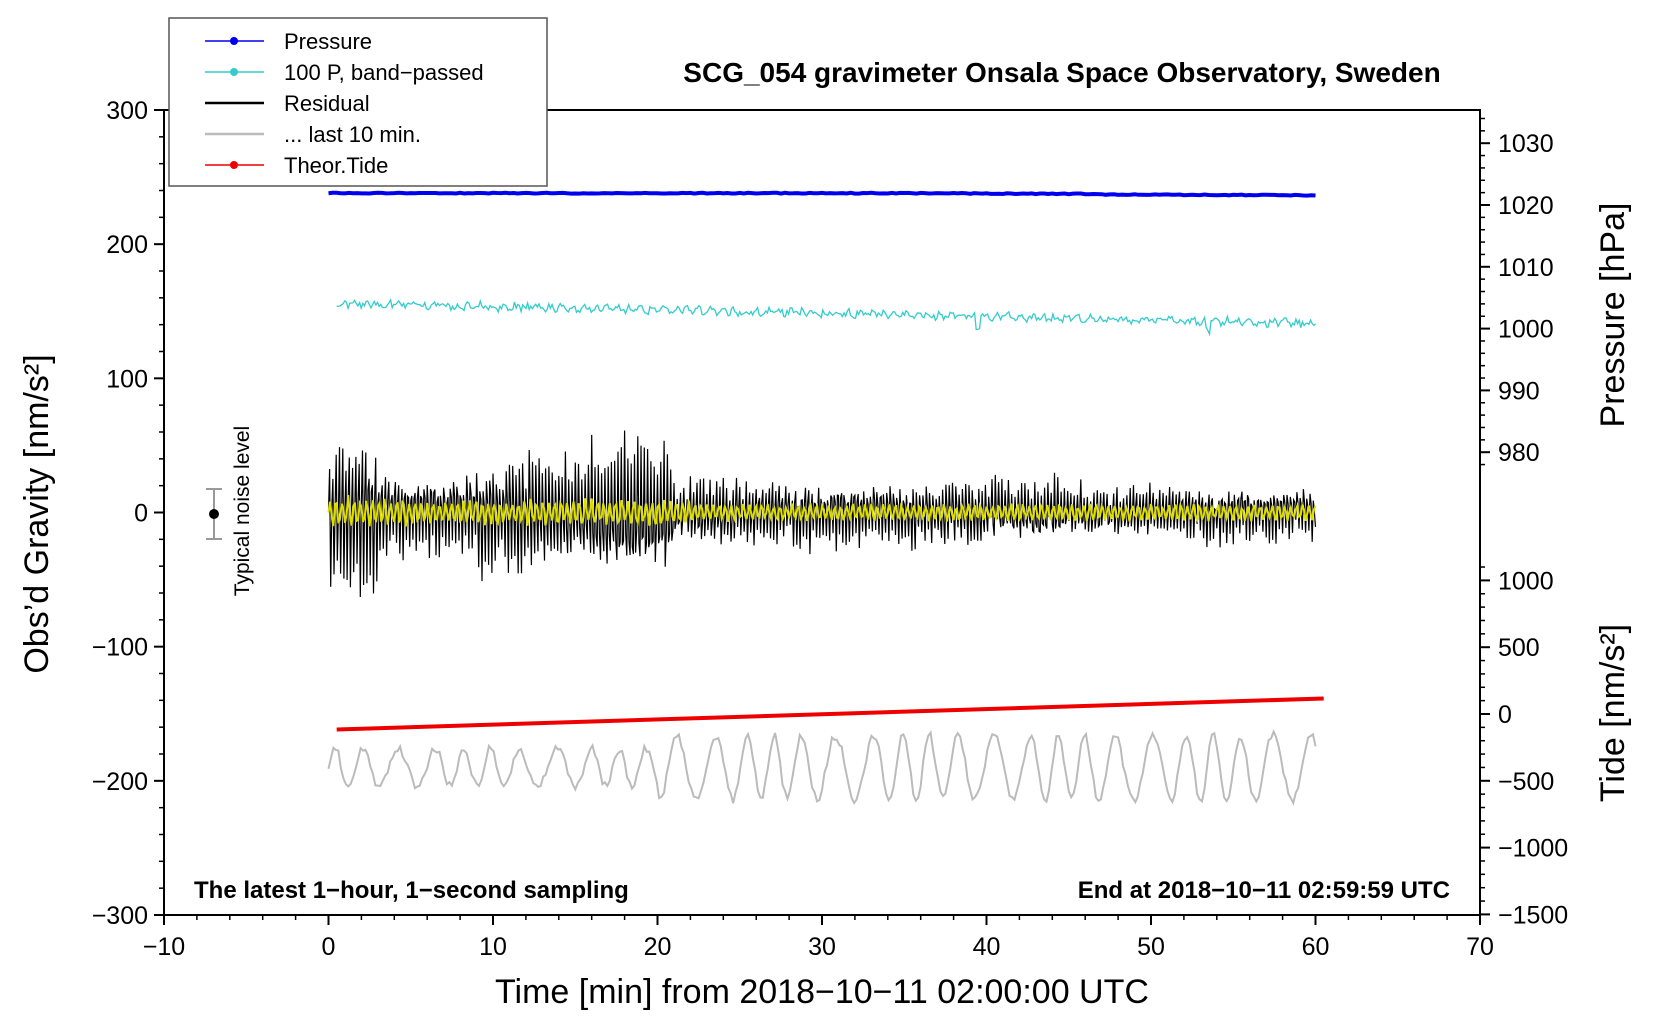 This screenshot has width=1660, height=1020. Describe the element at coordinates (1519, 648) in the screenshot. I see `tide-tick-label: 500` at that location.